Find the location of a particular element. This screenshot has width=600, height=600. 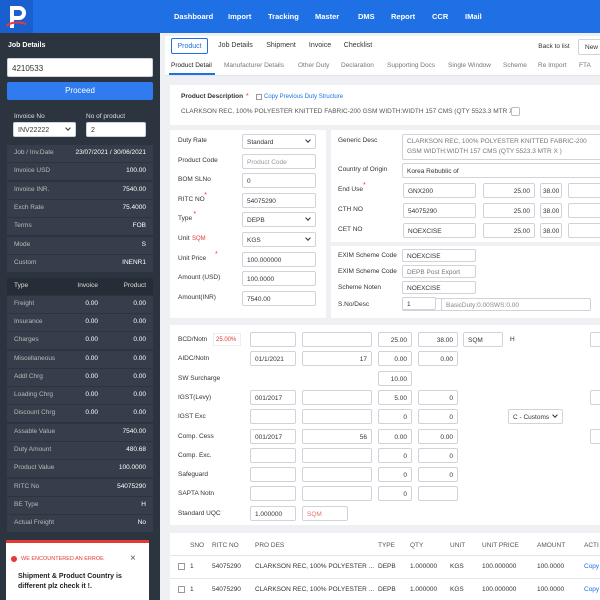

duty-input: 25.00 is located at coordinates (395, 339).